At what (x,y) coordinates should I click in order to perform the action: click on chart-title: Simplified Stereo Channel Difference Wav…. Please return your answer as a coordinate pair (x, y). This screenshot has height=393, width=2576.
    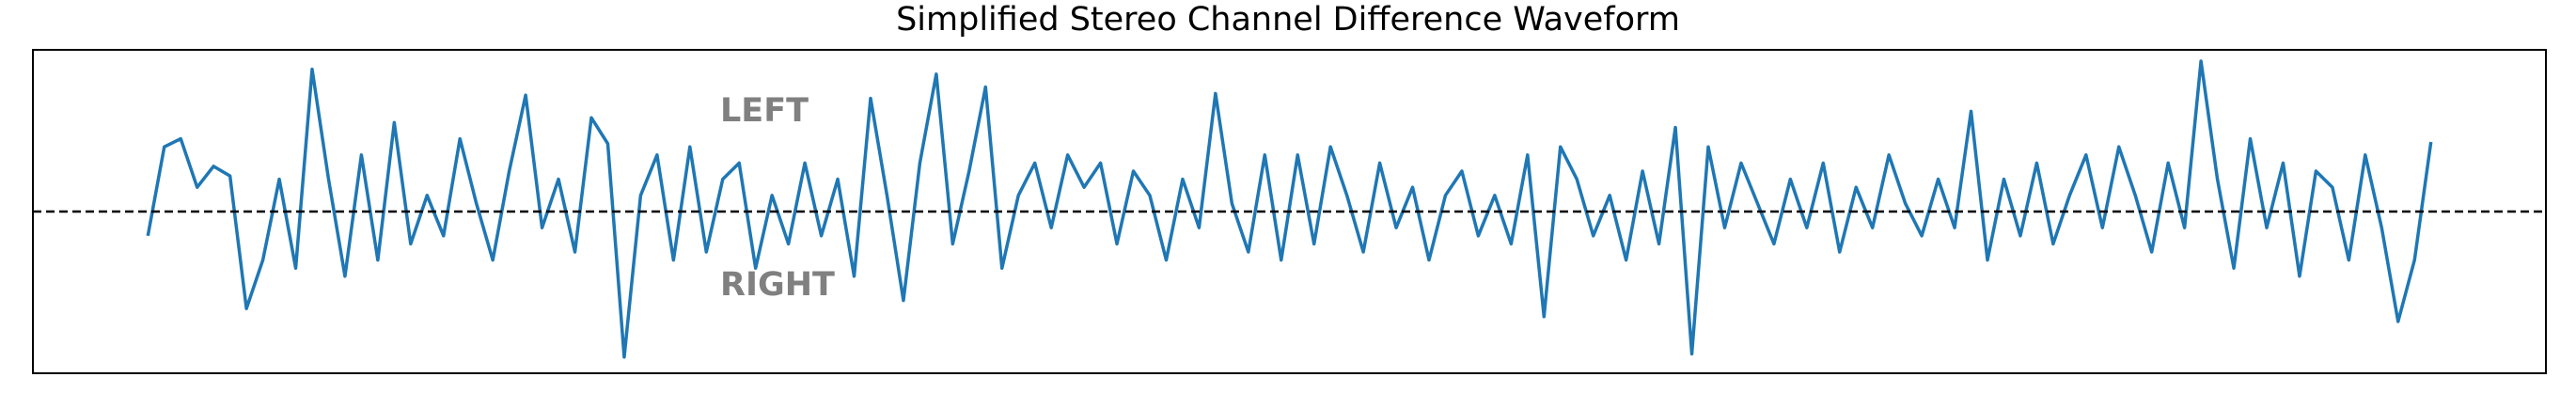
    Looking at the image, I should click on (1288, 20).